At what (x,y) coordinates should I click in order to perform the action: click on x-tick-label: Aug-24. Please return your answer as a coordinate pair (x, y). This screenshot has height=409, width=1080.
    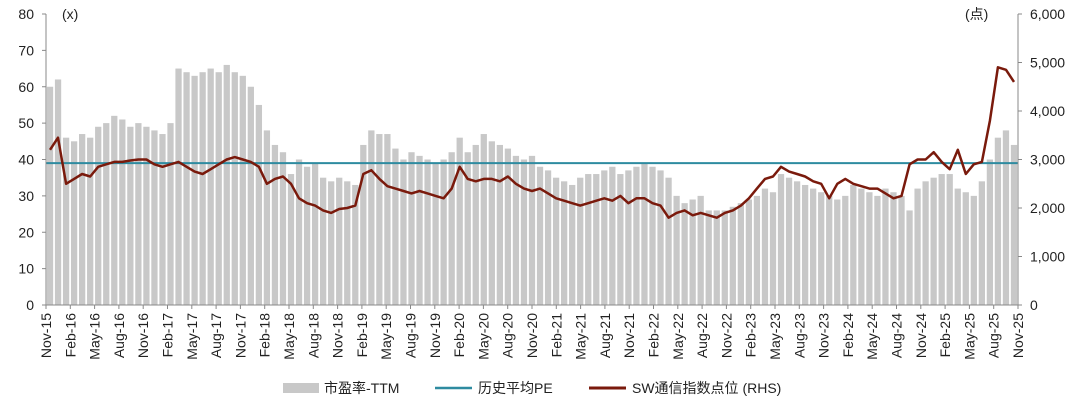
    Looking at the image, I should click on (897, 335).